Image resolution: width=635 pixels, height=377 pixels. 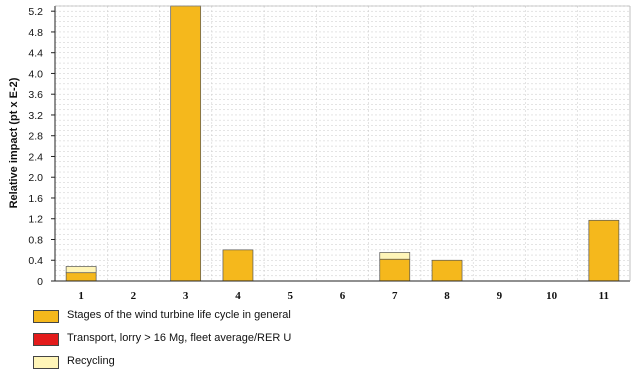 What do you see at coordinates (35, 137) in the screenshot?
I see `y-tick-label: 2.8` at bounding box center [35, 137].